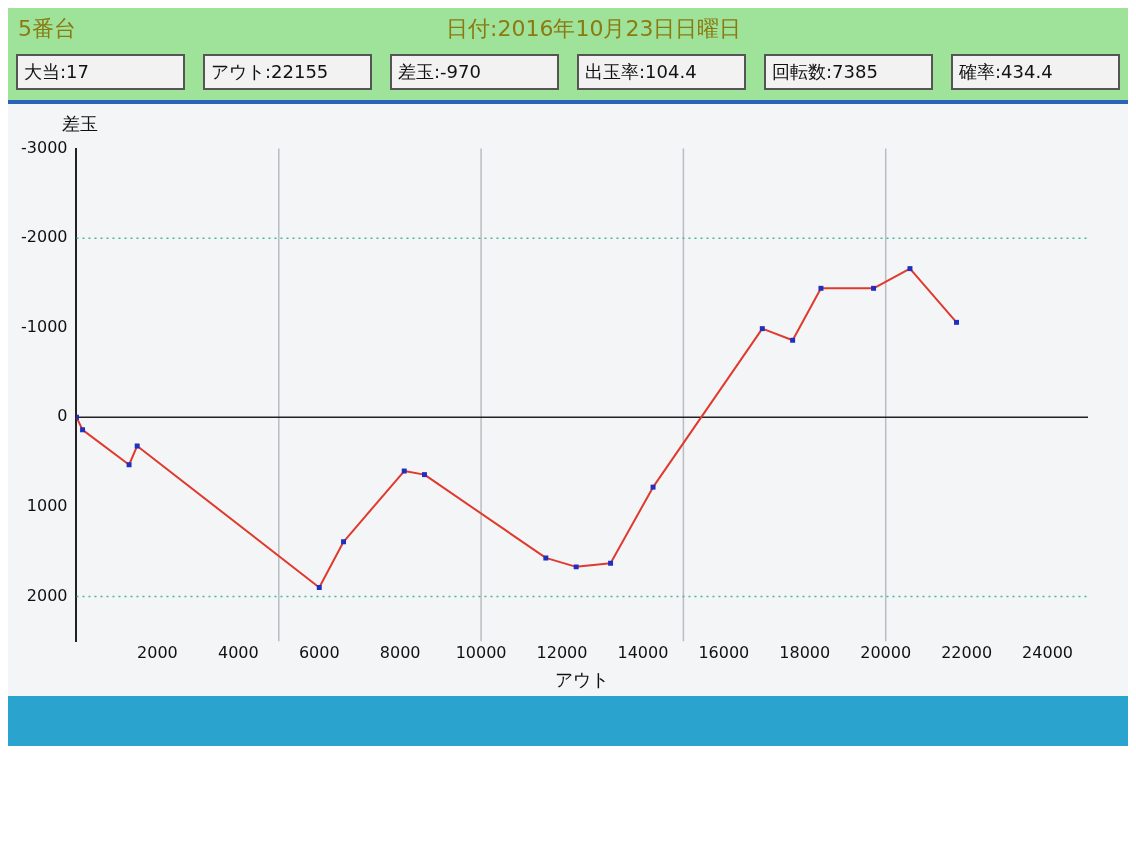  I want to click on x-tick-label: 20000, so click(886, 652).